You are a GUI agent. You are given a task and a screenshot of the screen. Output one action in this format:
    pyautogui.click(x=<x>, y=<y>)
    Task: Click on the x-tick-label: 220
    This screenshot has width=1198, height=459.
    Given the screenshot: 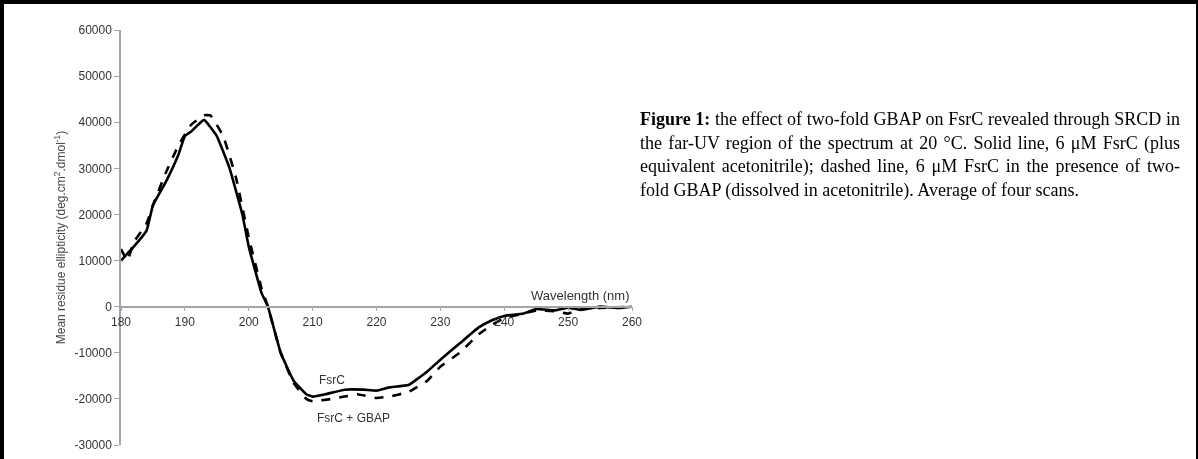 What is the action you would take?
    pyautogui.click(x=376, y=321)
    